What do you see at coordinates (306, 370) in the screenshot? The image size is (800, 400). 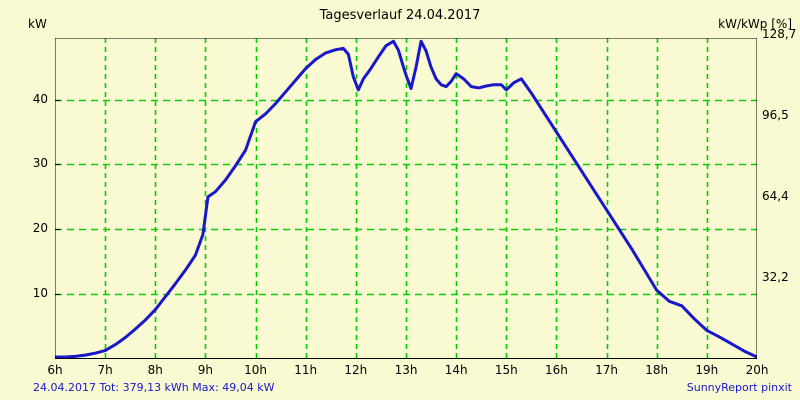 I see `x-axis-tick-label: 11h` at bounding box center [306, 370].